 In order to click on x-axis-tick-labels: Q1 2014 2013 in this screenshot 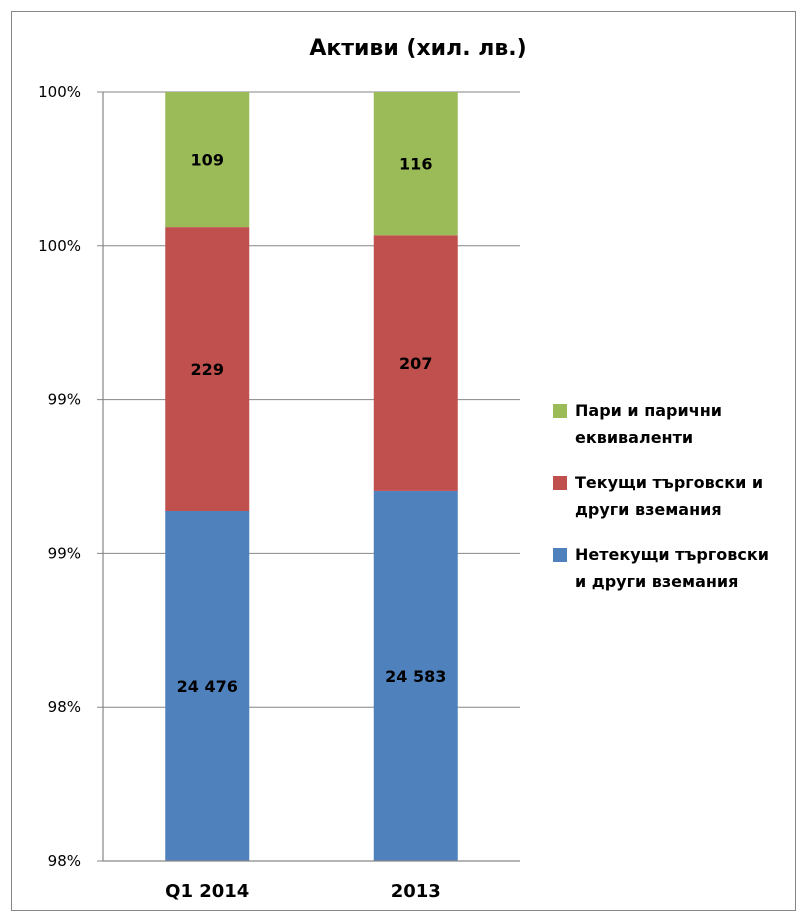, I will do `click(303, 891)`.